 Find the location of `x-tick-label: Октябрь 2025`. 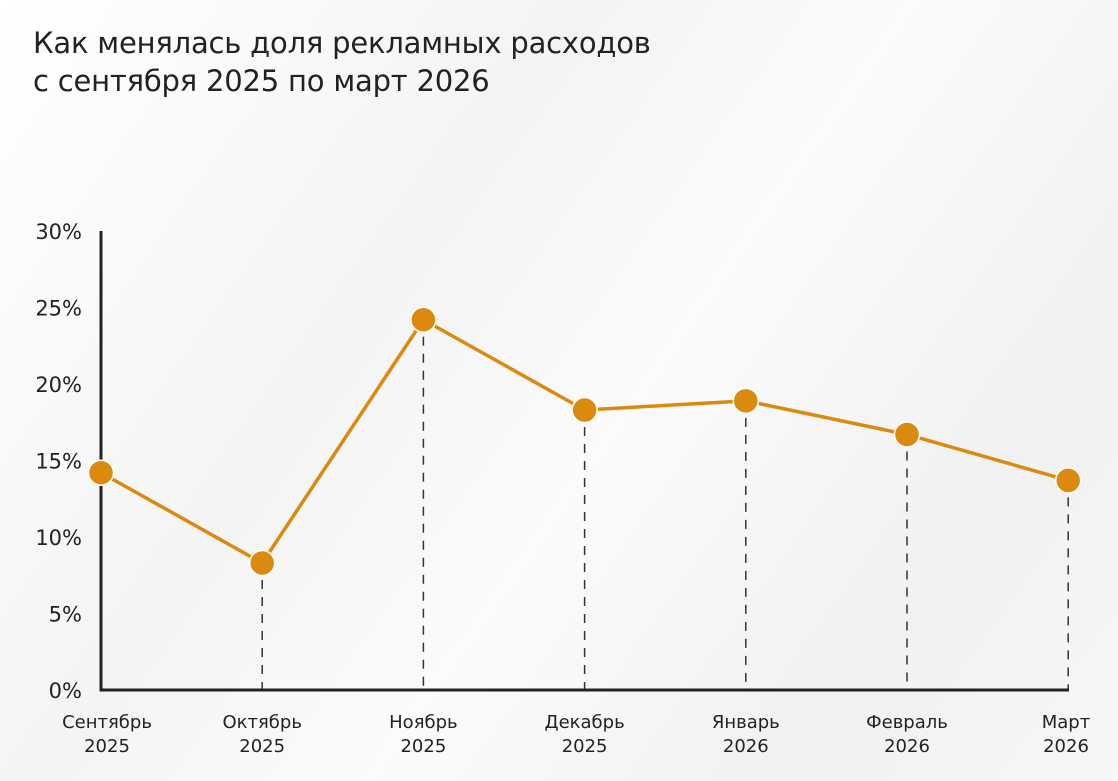

x-tick-label: Октябрь 2025 is located at coordinates (262, 734).